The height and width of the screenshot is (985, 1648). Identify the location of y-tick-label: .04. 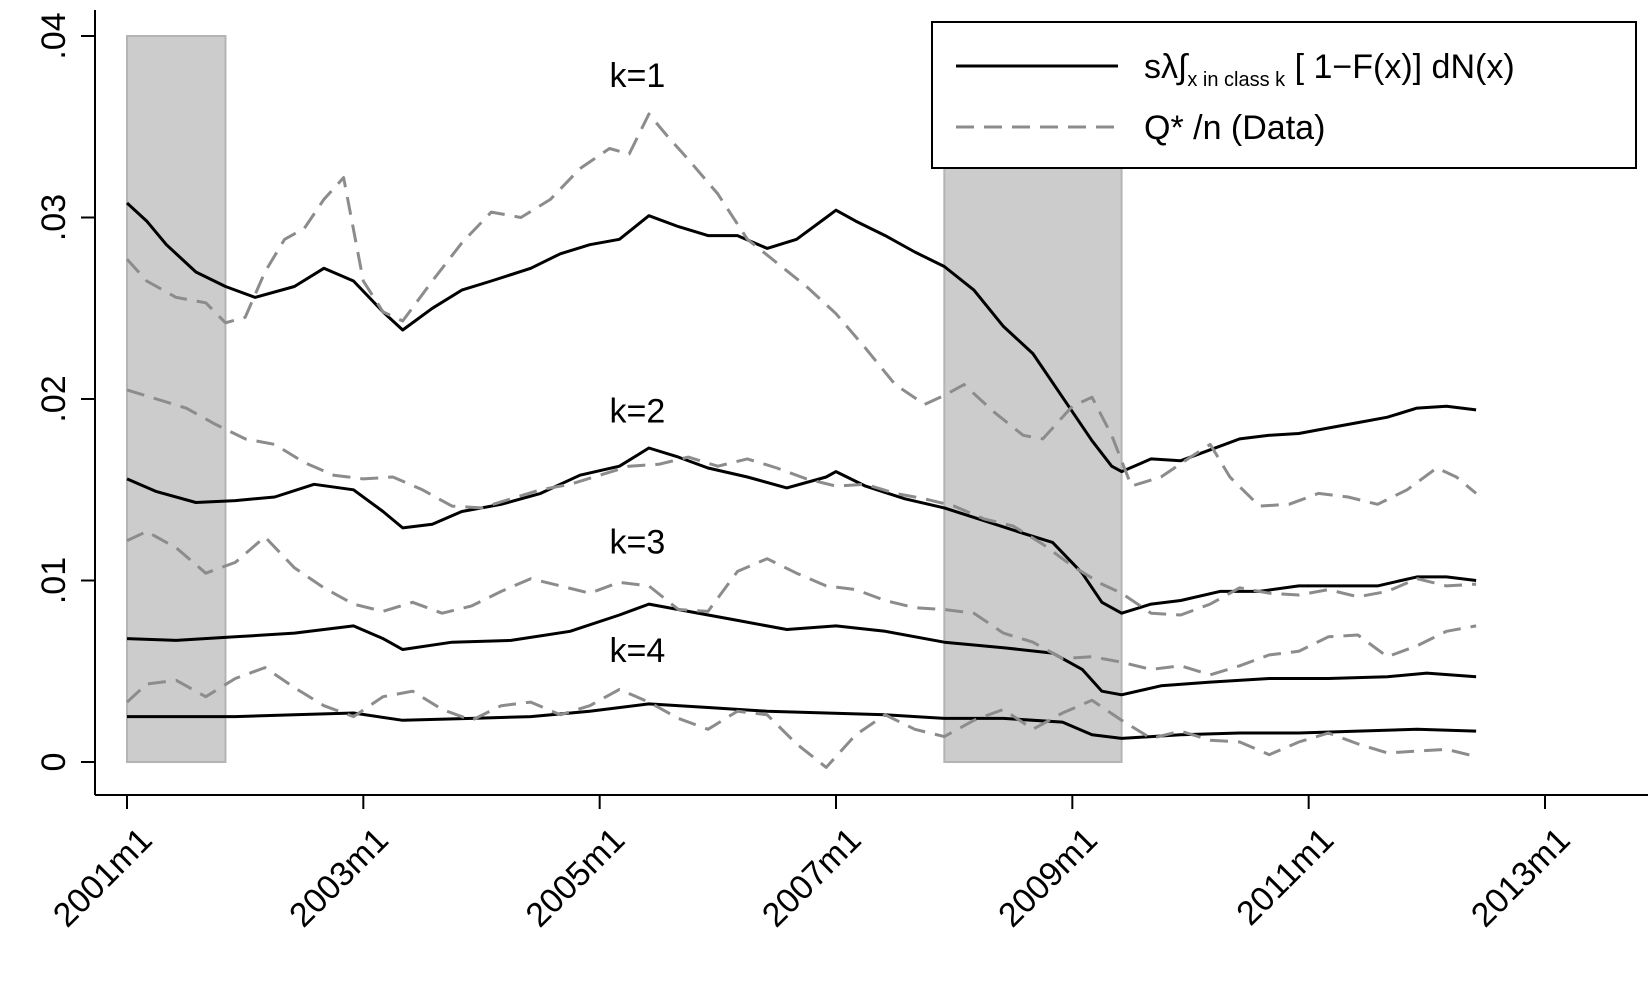
(54, 35).